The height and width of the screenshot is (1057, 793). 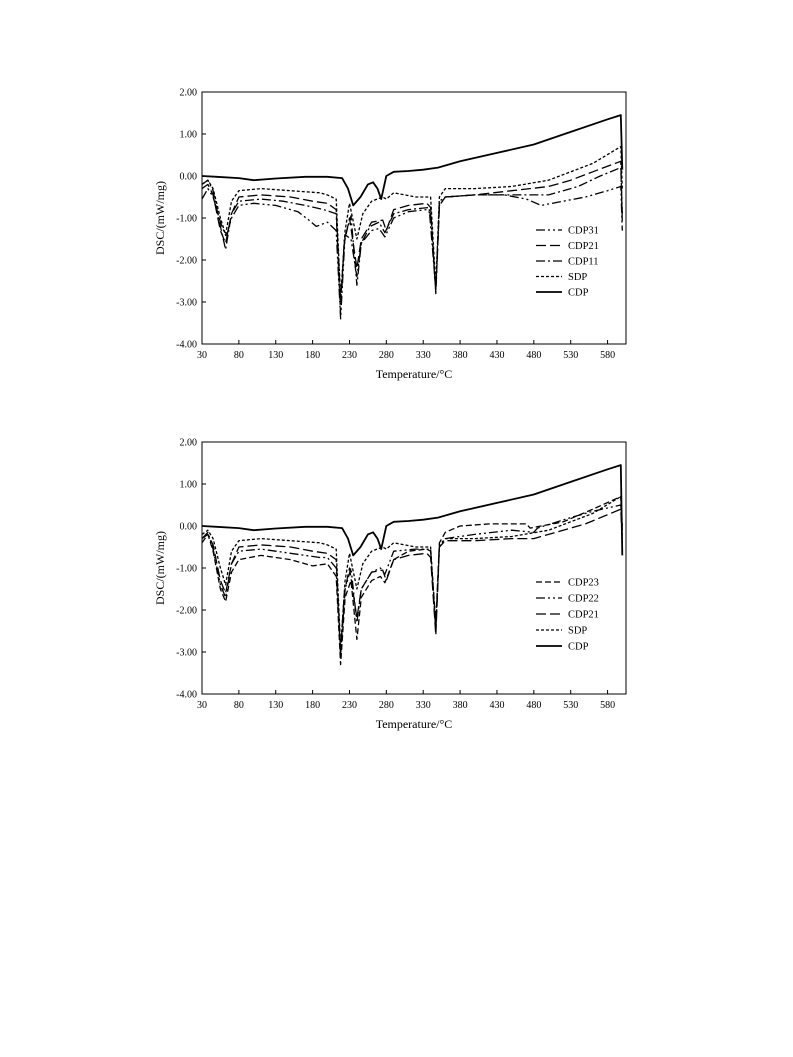 I want to click on series-line-cdp23, so click(x=412, y=580).